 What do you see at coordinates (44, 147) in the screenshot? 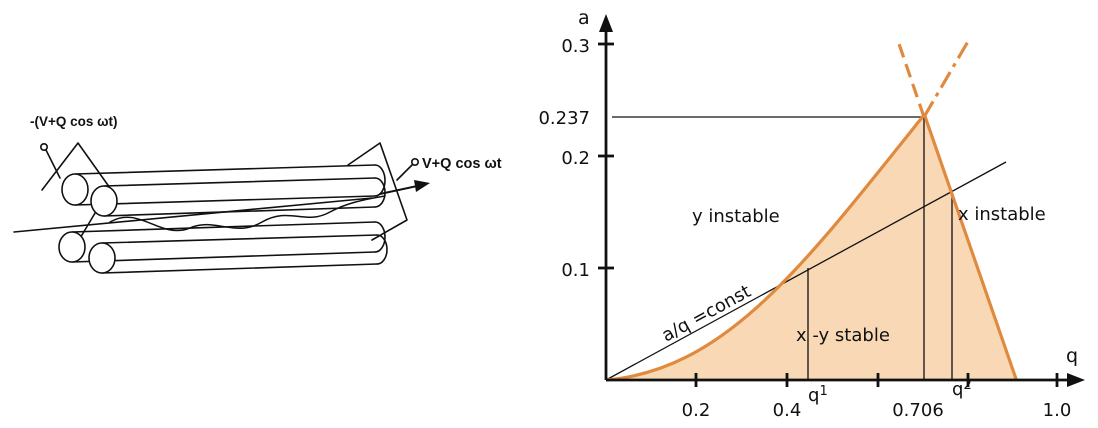
I see `lead-left-terminal` at bounding box center [44, 147].